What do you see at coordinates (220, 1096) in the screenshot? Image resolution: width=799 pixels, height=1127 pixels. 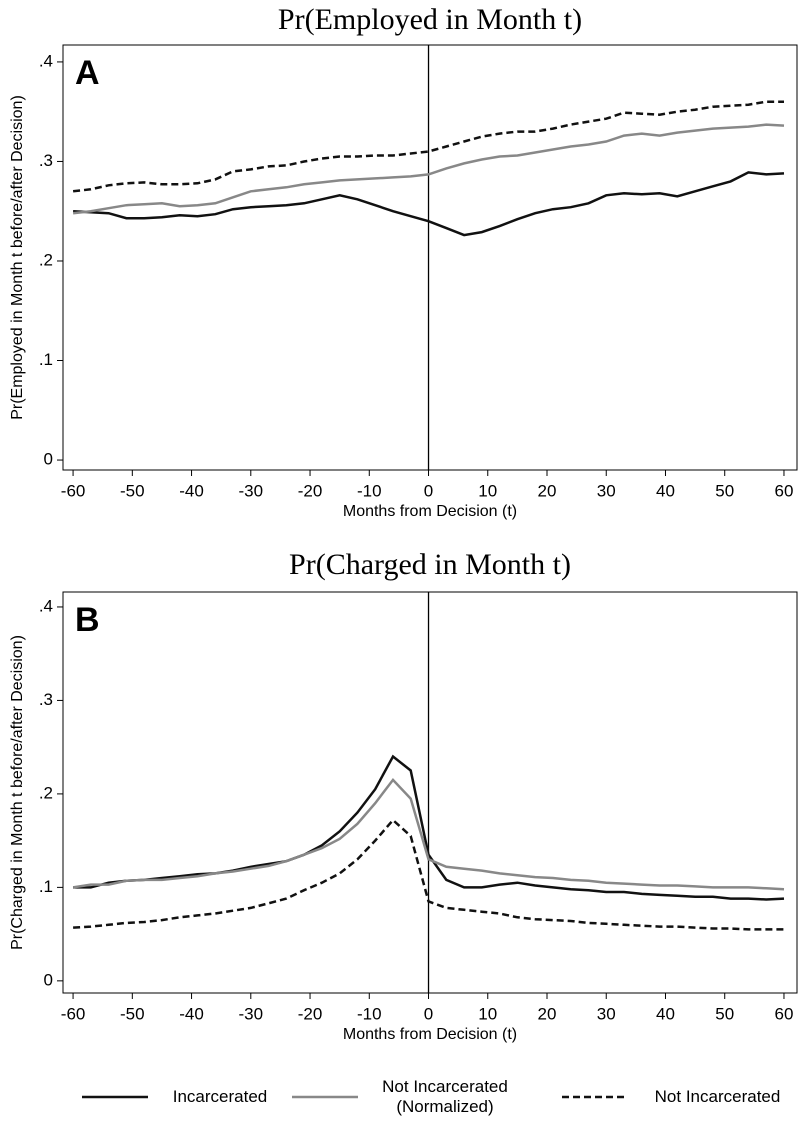 I see `legend-label: Incarcerated` at bounding box center [220, 1096].